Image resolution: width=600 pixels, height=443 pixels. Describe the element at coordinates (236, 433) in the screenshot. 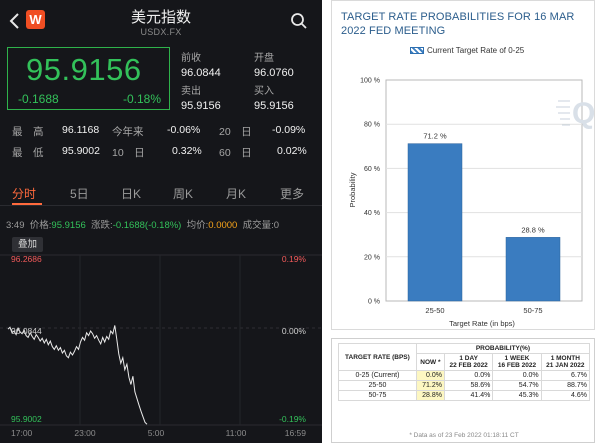

I see `time-label-4: 11:00` at that location.